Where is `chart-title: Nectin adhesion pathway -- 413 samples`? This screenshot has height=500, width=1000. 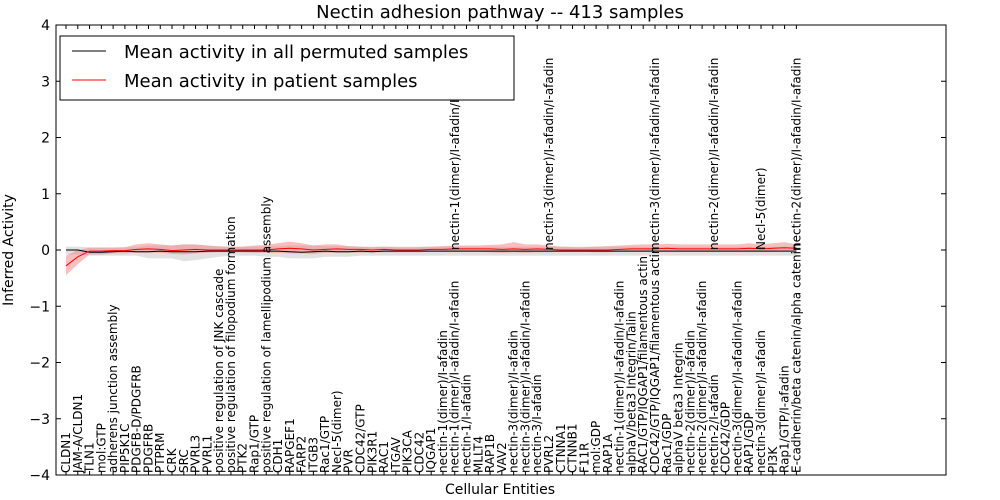
chart-title: Nectin adhesion pathway -- 413 samples is located at coordinates (500, 12).